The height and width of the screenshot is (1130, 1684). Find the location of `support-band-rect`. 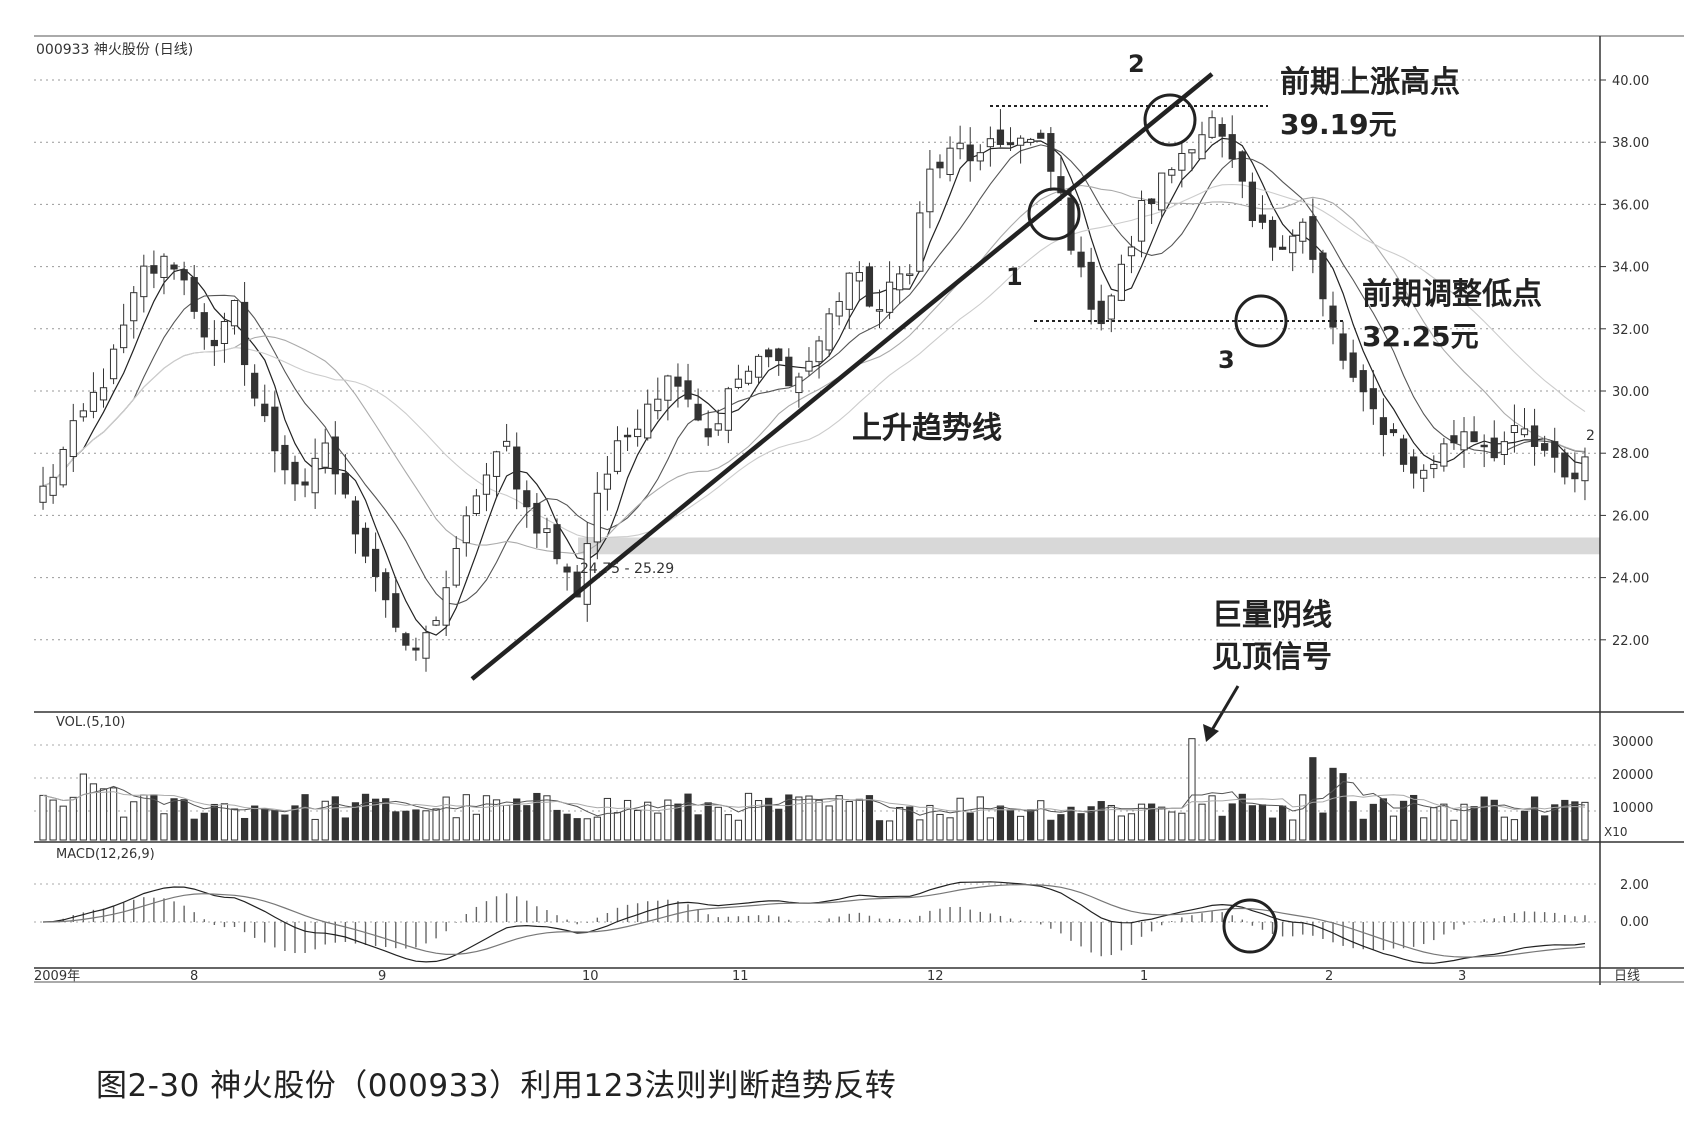

support-band-rect is located at coordinates (1089, 546).